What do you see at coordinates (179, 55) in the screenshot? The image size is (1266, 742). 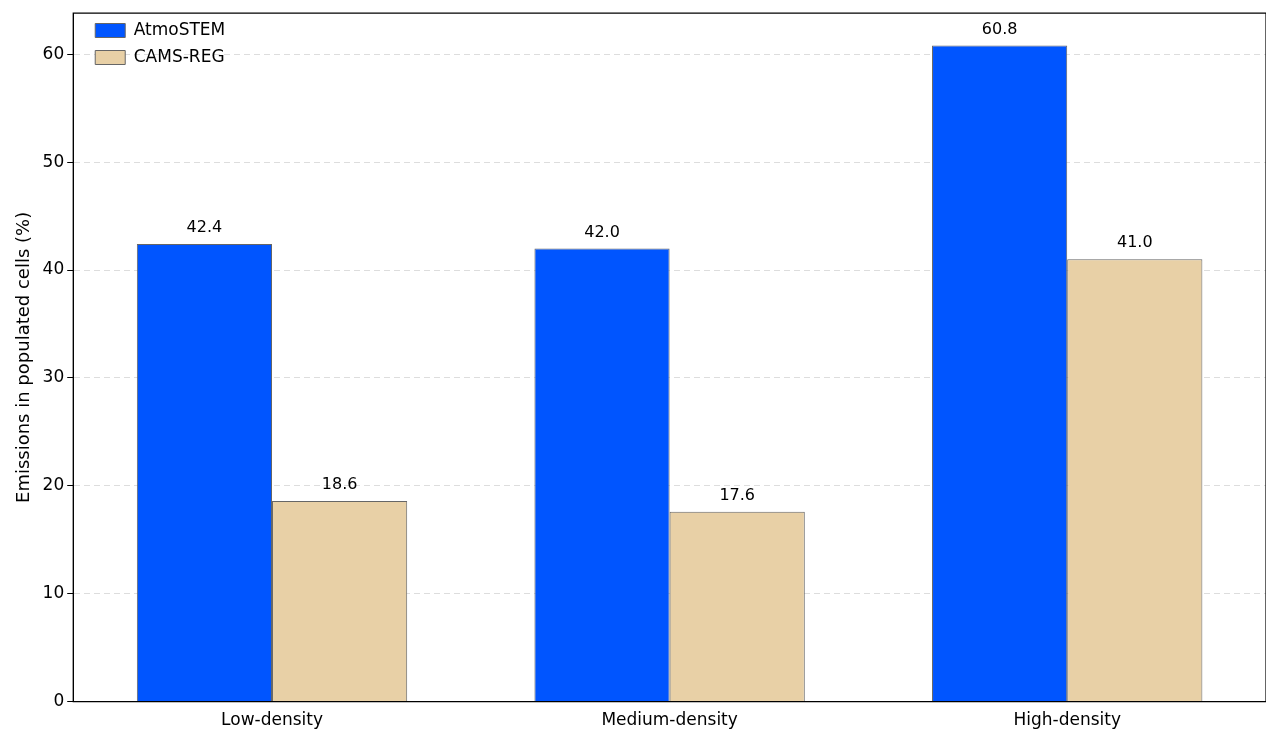 I see `legend-label: CAMS-REG` at bounding box center [179, 55].